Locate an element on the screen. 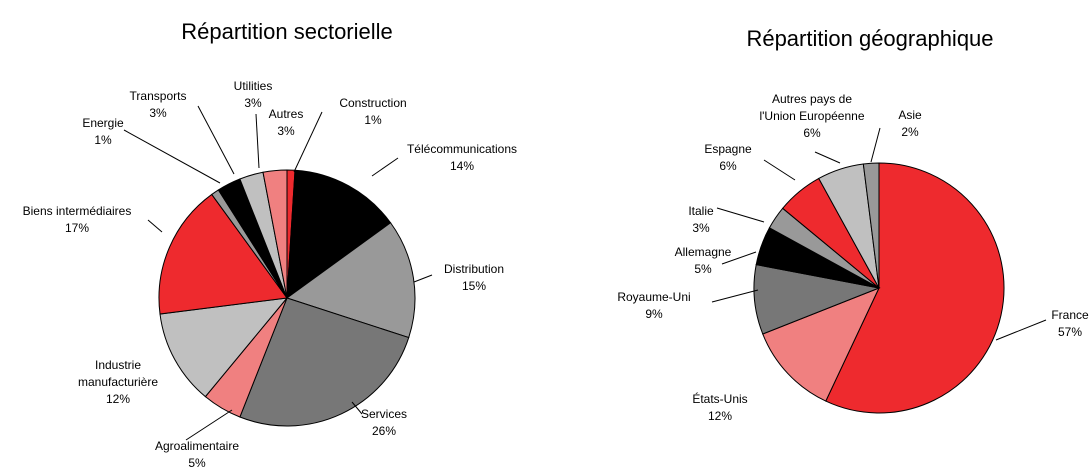 The image size is (1092, 472). slice-value-label: 15% is located at coordinates (474, 286).